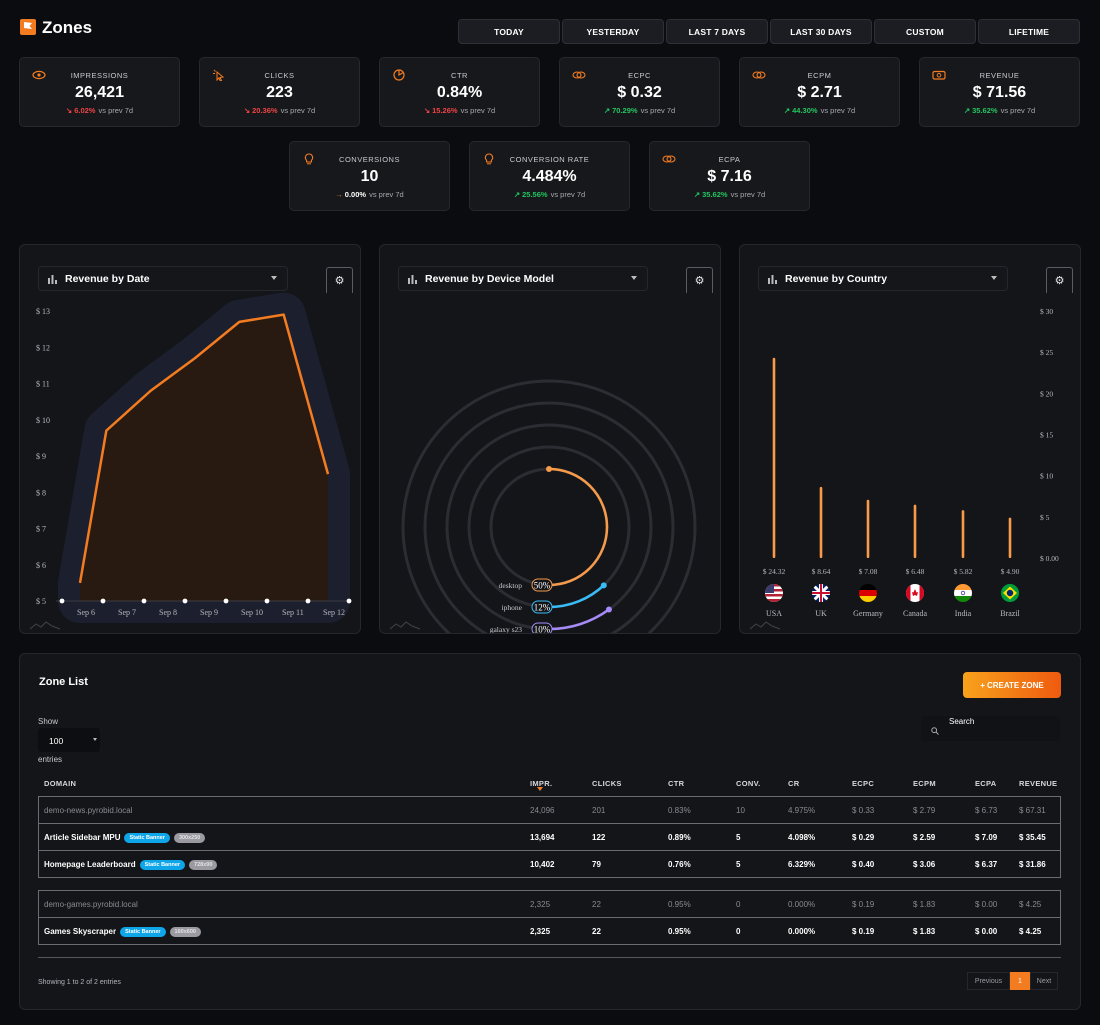 Image resolution: width=1100 pixels, height=1025 pixels. Describe the element at coordinates (489, 158) in the screenshot. I see `bulb-icon` at that location.